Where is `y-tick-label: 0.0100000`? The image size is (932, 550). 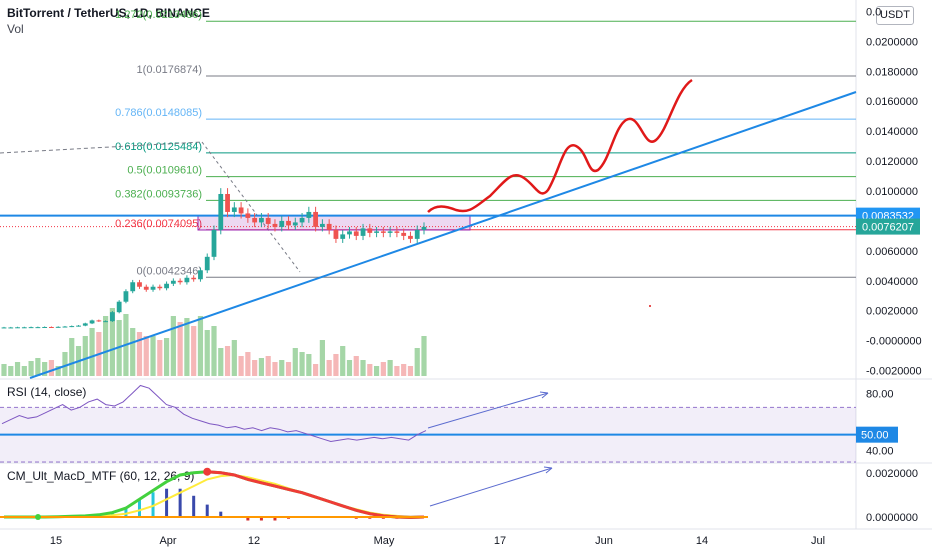
y-tick-label: 0.0100000 is located at coordinates (892, 192).